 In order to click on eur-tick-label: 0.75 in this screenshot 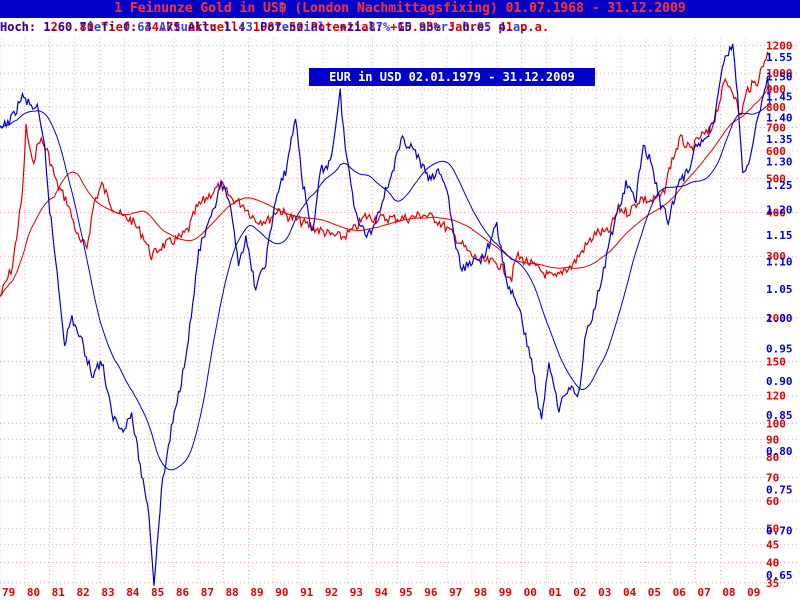, I will do `click(779, 489)`.